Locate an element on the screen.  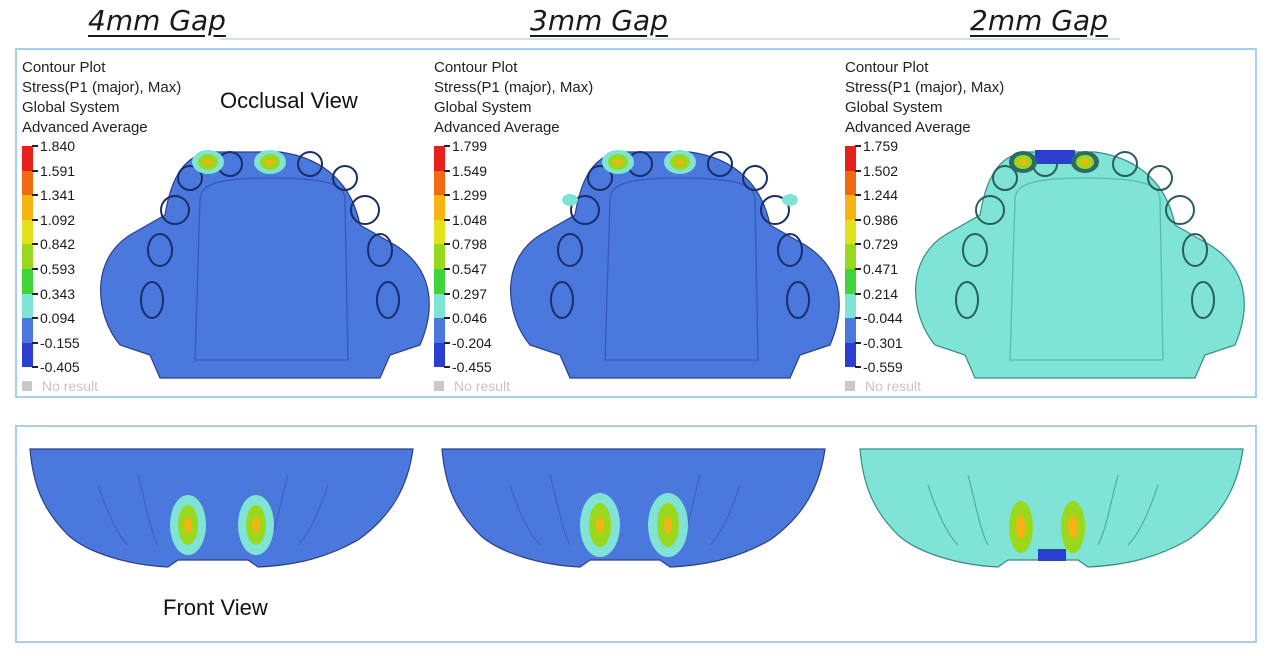
column-title-4mm: 4mm Gap is located at coordinates (157, 20).